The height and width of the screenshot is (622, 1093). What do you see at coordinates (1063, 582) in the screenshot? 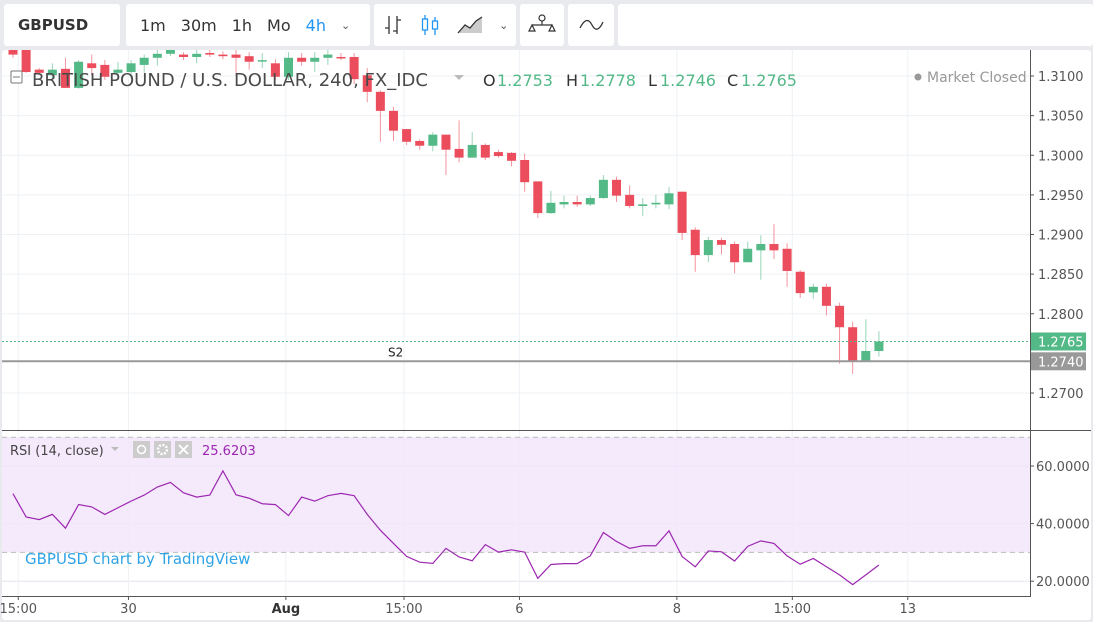
I see `rsi-tick-label: 20.0000` at bounding box center [1063, 582].